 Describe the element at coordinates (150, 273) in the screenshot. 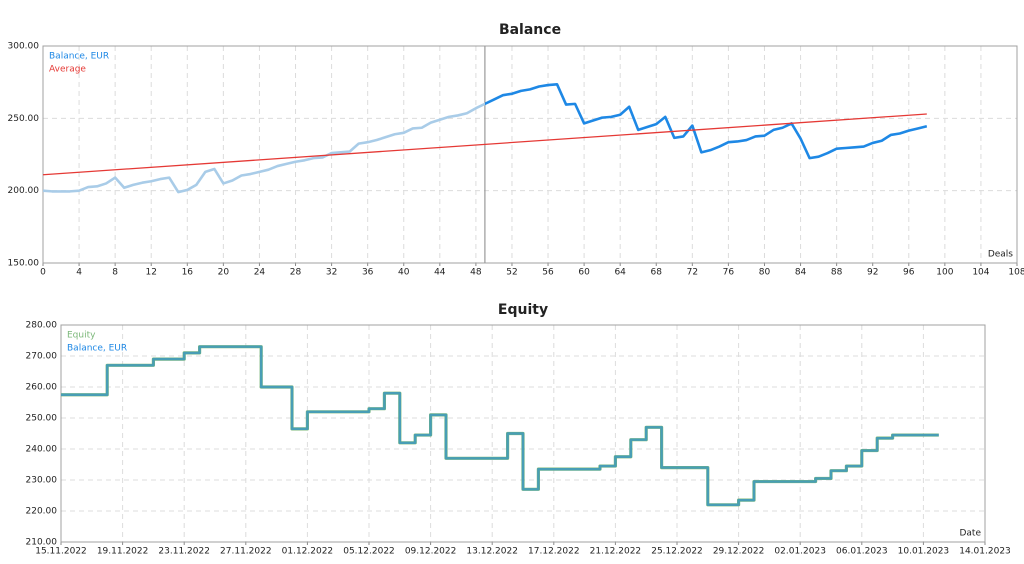

I see `x-tick-label: 12` at that location.